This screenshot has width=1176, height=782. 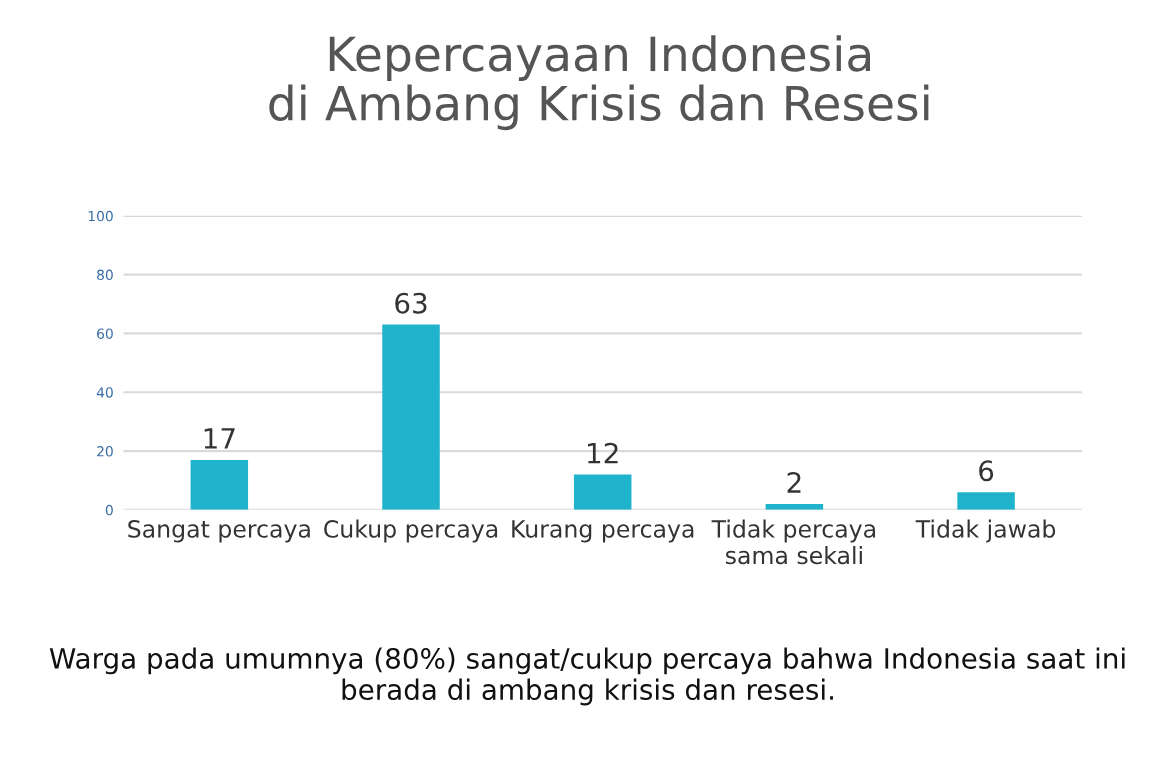 I want to click on text: Warga pada umumnya (80%) sangat/cukup percaya bahwa Indonesia saat ini berada di ambang krisis dan resesi., so click(x=587, y=676).